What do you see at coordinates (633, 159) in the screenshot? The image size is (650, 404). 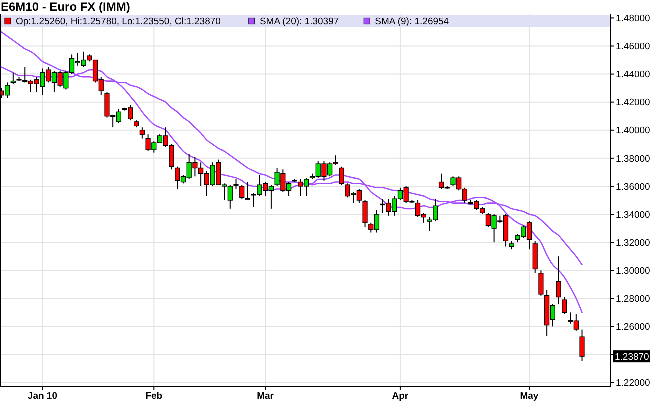 I see `y-tick-label: 1.38000` at bounding box center [633, 159].